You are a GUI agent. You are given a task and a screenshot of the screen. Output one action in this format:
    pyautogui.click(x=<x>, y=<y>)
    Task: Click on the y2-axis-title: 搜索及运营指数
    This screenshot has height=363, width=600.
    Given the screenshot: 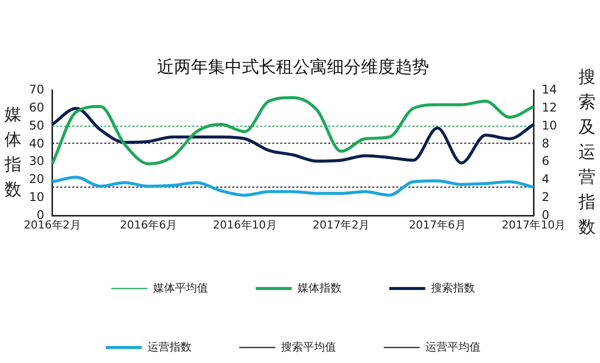 What is the action you would take?
    pyautogui.click(x=587, y=153)
    